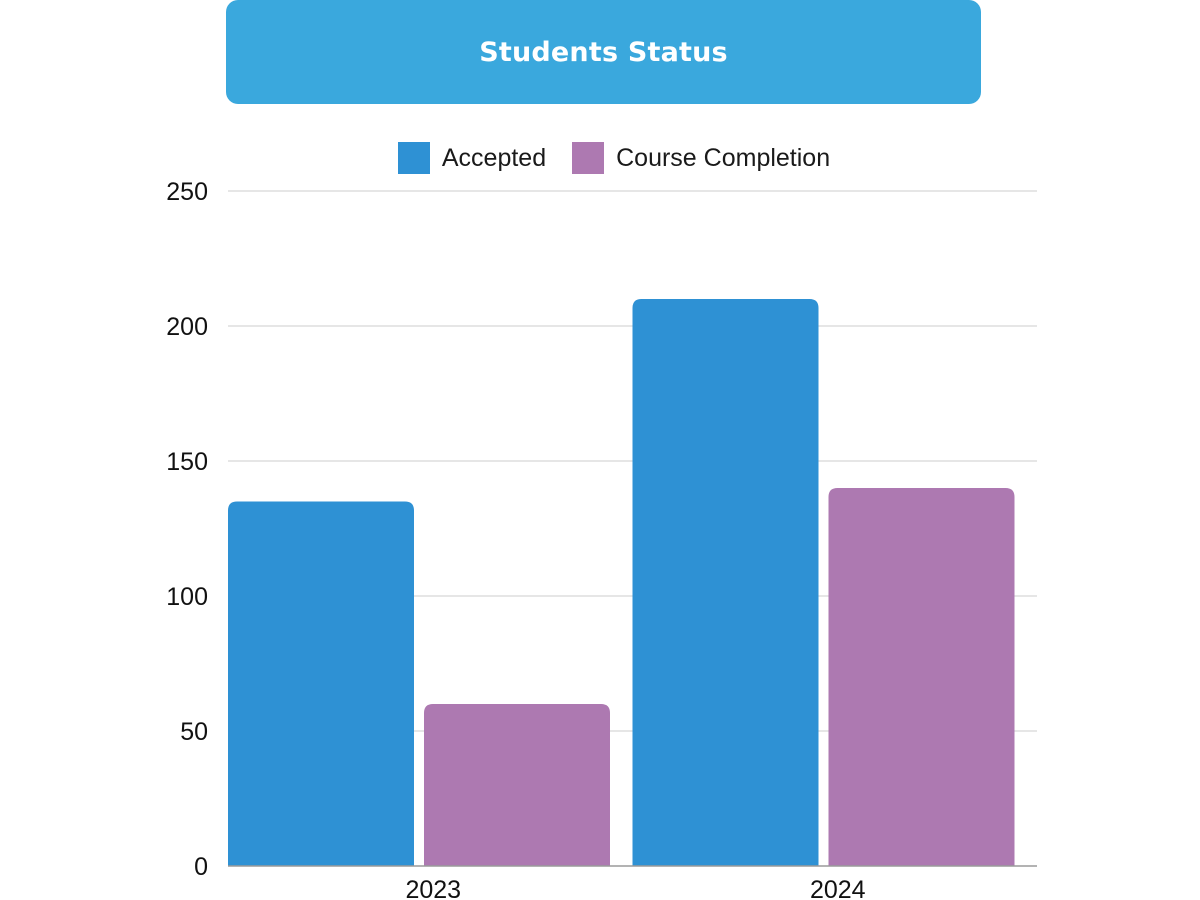 The width and height of the screenshot is (1200, 900). I want to click on y-tick-label-0: 0, so click(201, 867).